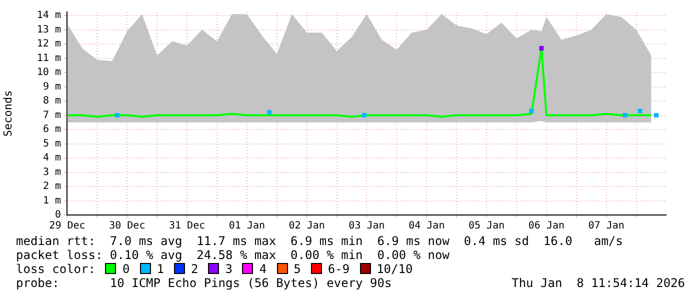 The height and width of the screenshot is (297, 697). What do you see at coordinates (606, 226) in the screenshot?
I see `x-tick-label: 07 Jan` at bounding box center [606, 226].